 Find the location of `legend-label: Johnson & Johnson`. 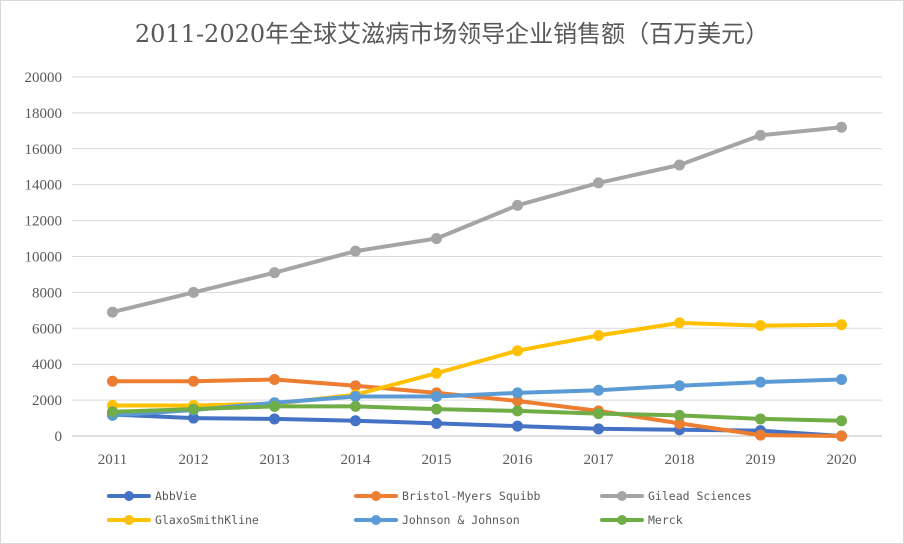

legend-label: Johnson & Johnson is located at coordinates (461, 520).